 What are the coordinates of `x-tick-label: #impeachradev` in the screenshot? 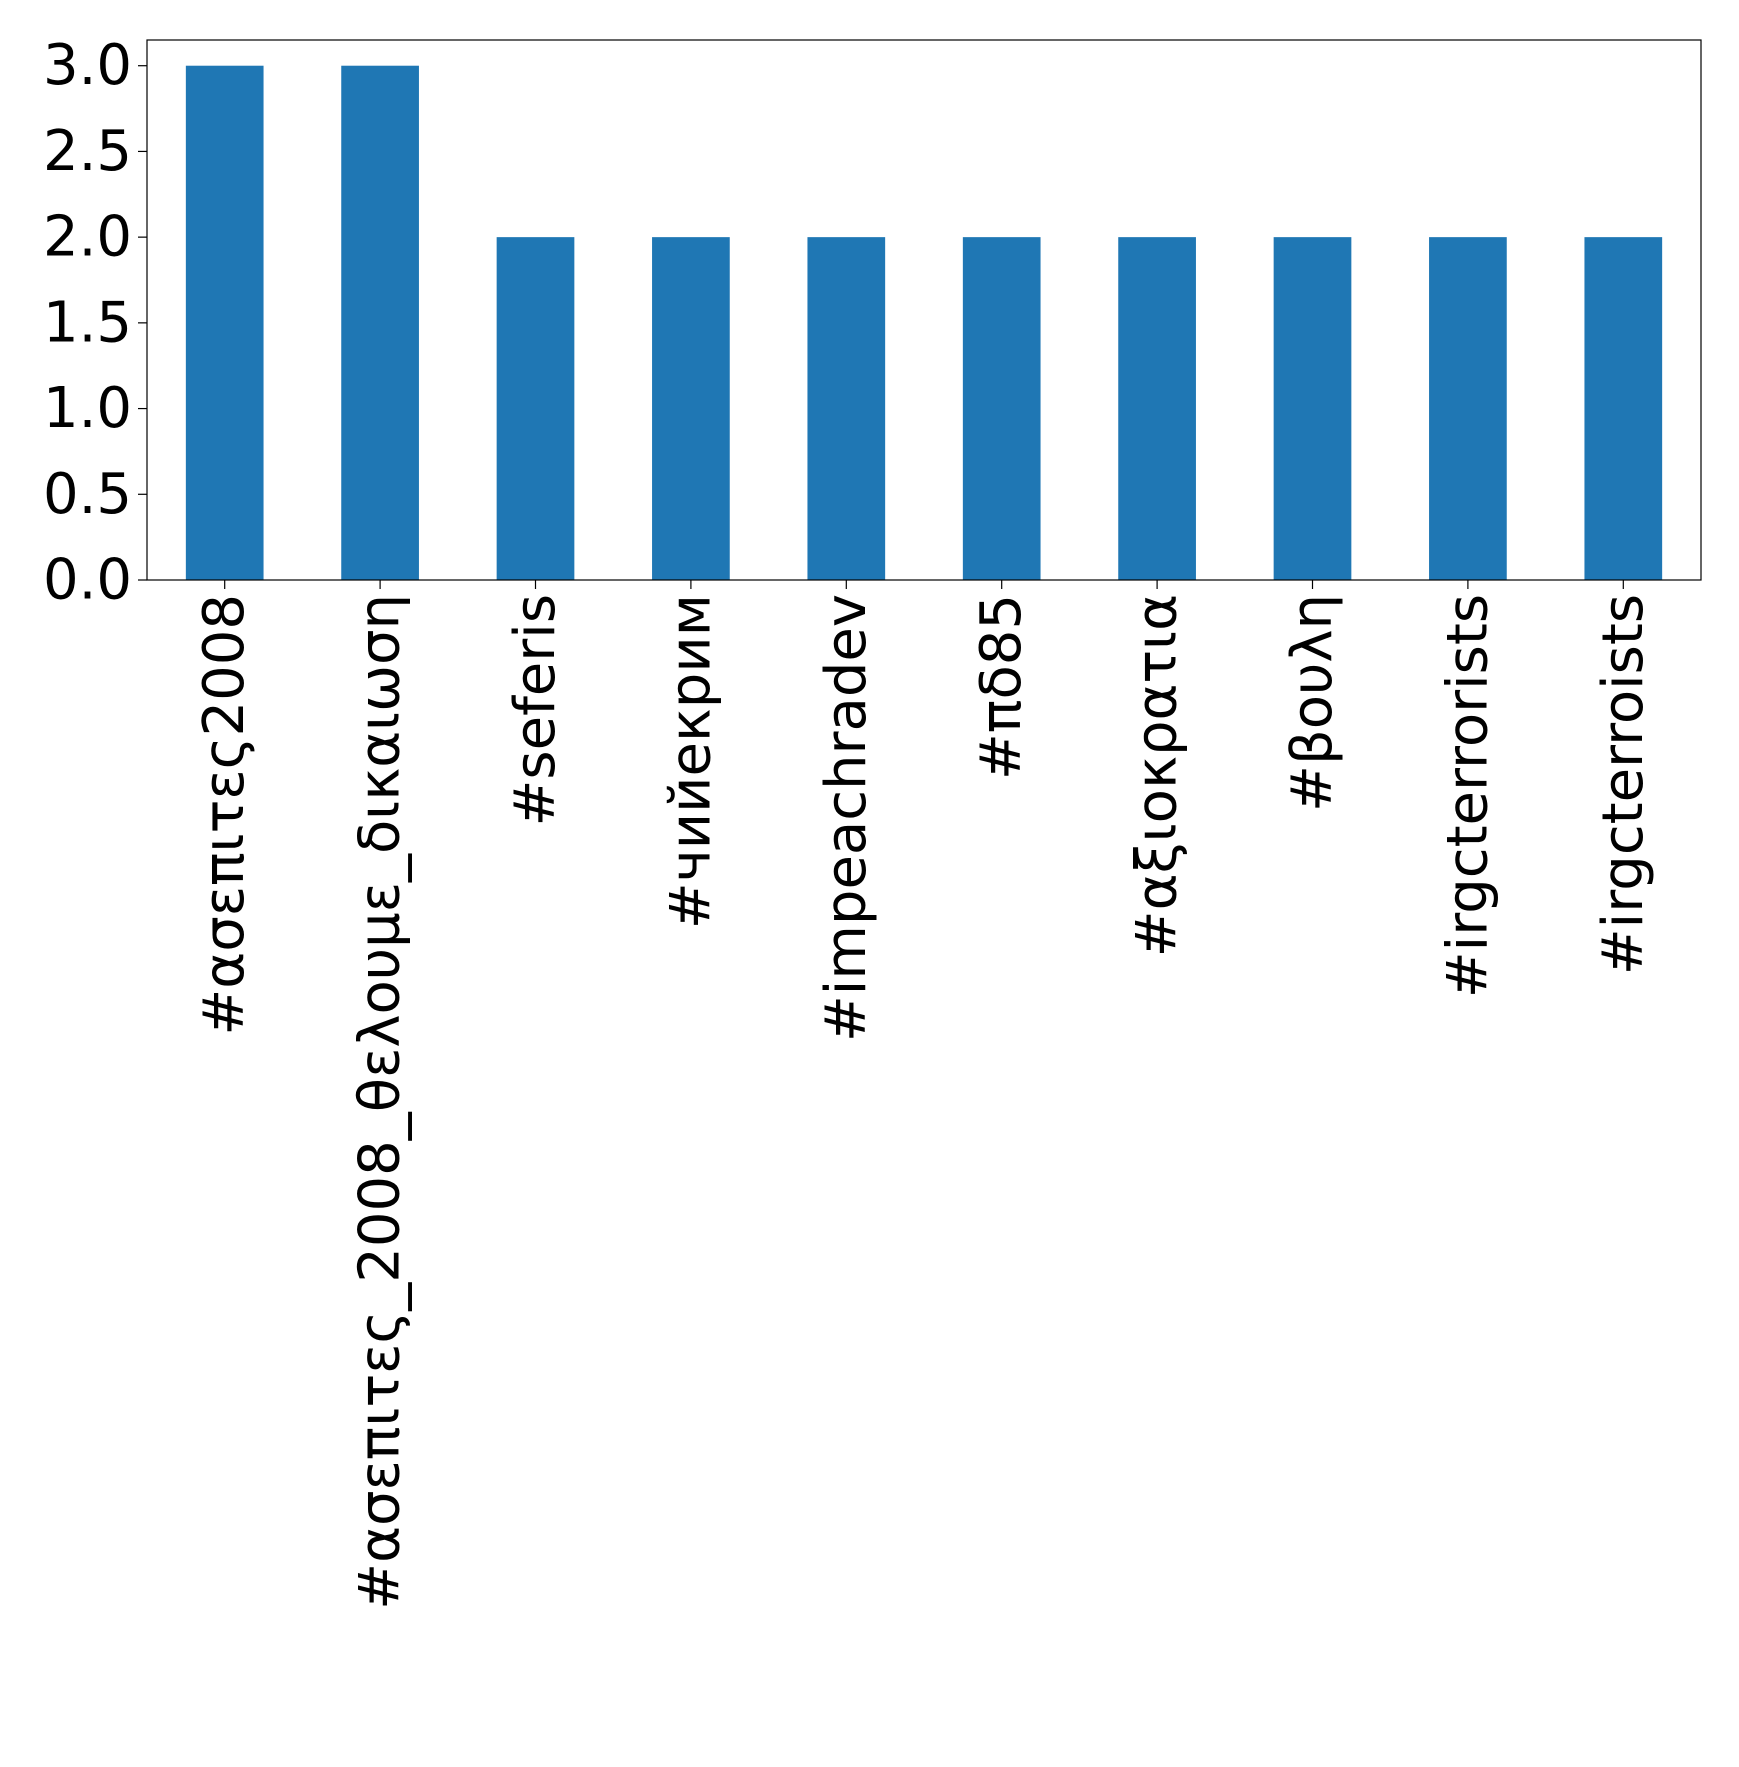 It's located at (846, 818).